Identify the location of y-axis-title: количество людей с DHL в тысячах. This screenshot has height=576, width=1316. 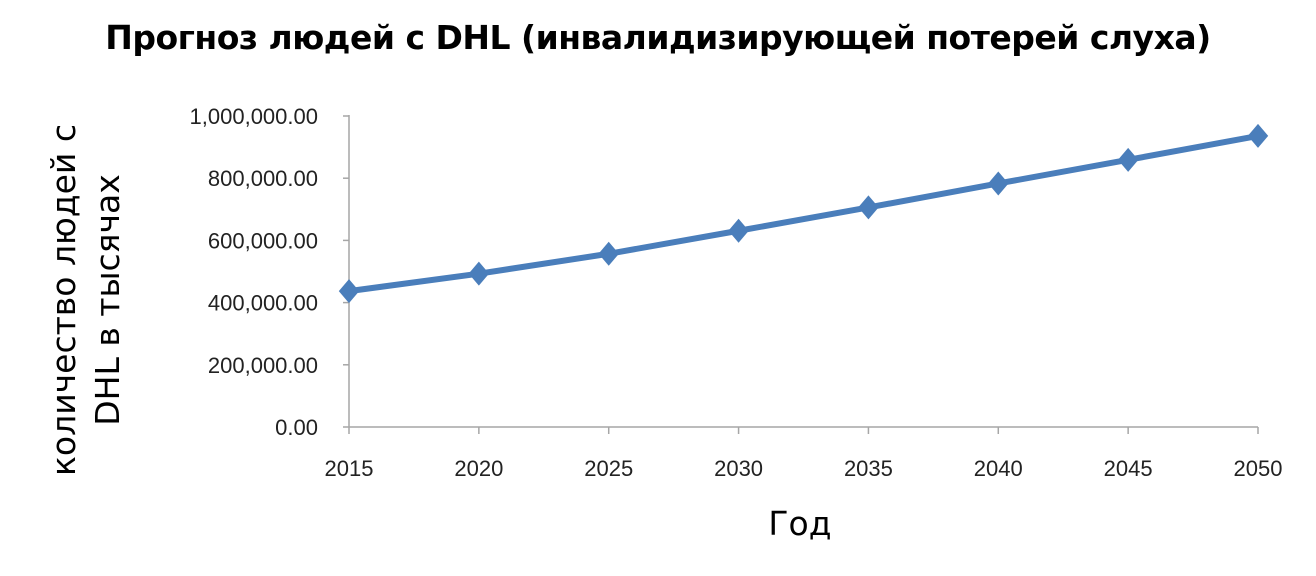
(85, 300).